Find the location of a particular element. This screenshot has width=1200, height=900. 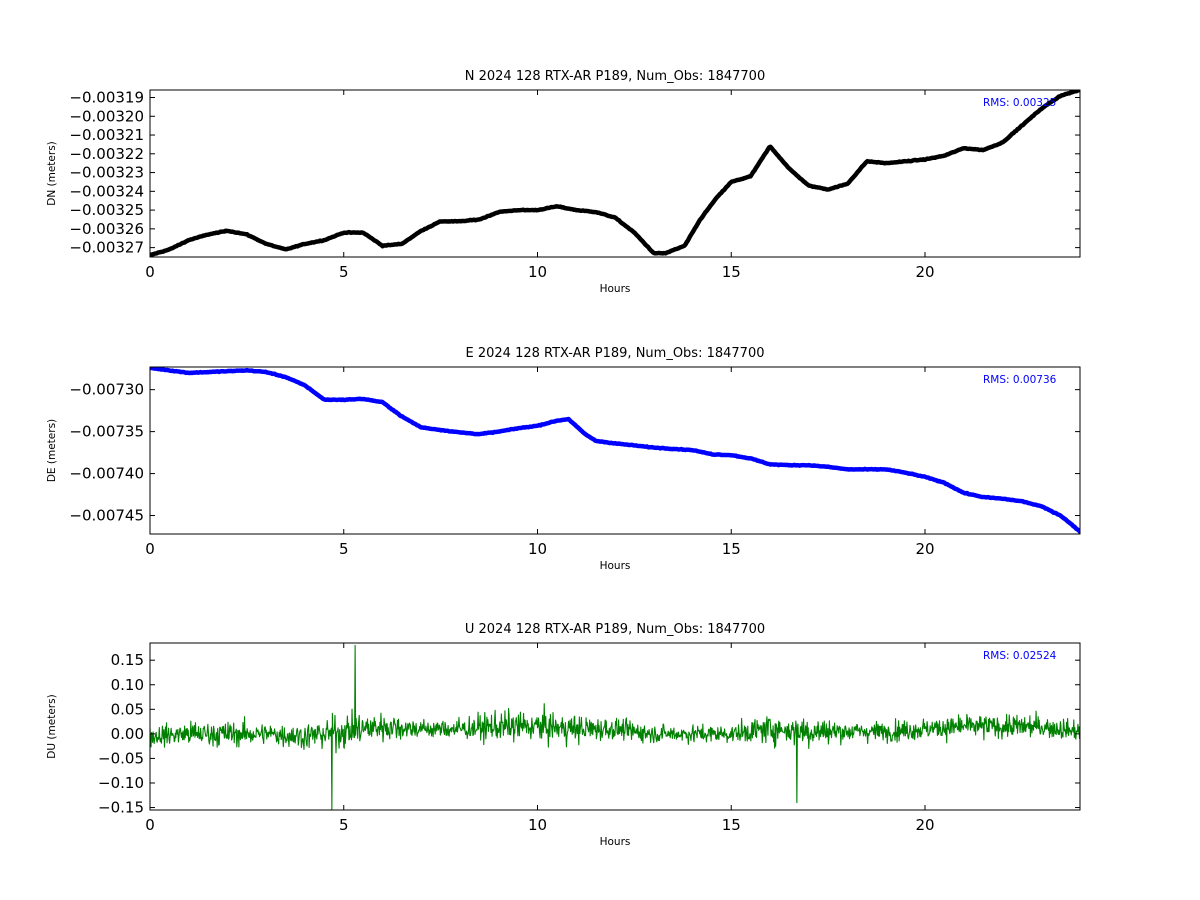

e-title: E 2024 128 RTX-AR P189, Num_Obs: 1847700 is located at coordinates (615, 353).